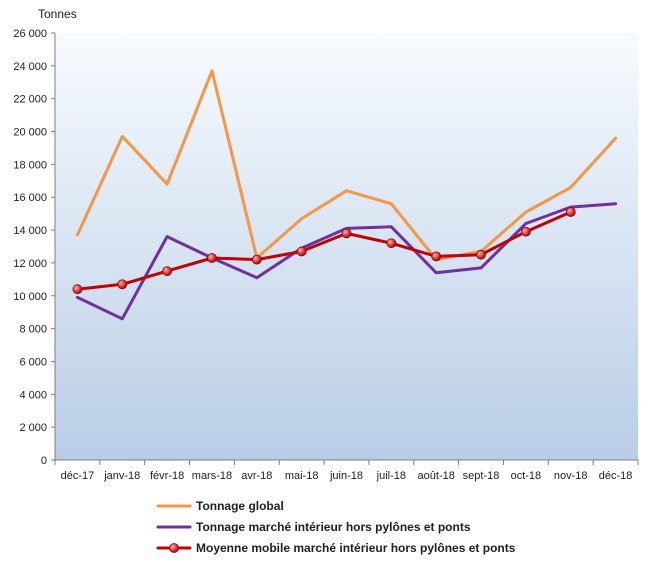  I want to click on x-tick-label: juil-18, so click(391, 476).